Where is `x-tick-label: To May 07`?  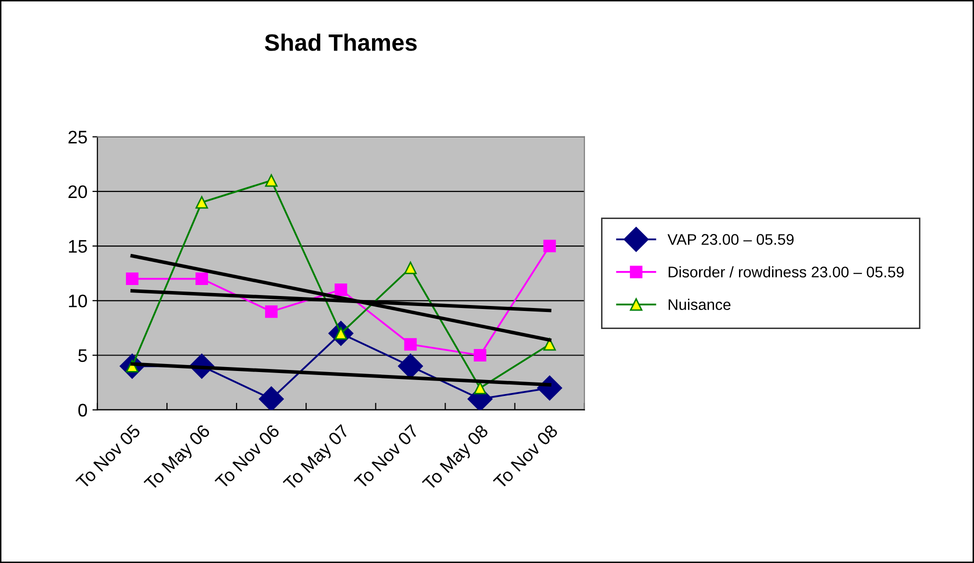
x-tick-label: To May 07 is located at coordinates (317, 459).